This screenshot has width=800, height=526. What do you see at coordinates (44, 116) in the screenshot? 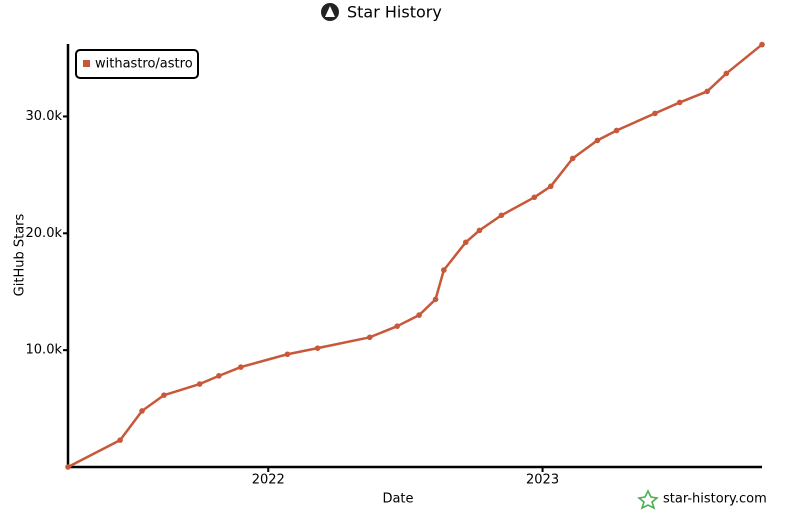
I see `y-tick-label: 30.0k` at bounding box center [44, 116].